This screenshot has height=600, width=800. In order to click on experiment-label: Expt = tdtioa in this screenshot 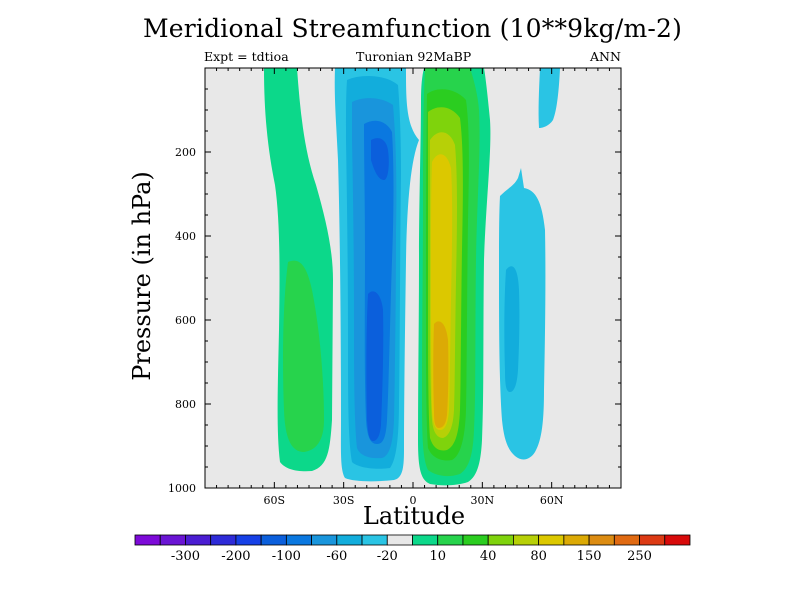, I will do `click(246, 56)`.